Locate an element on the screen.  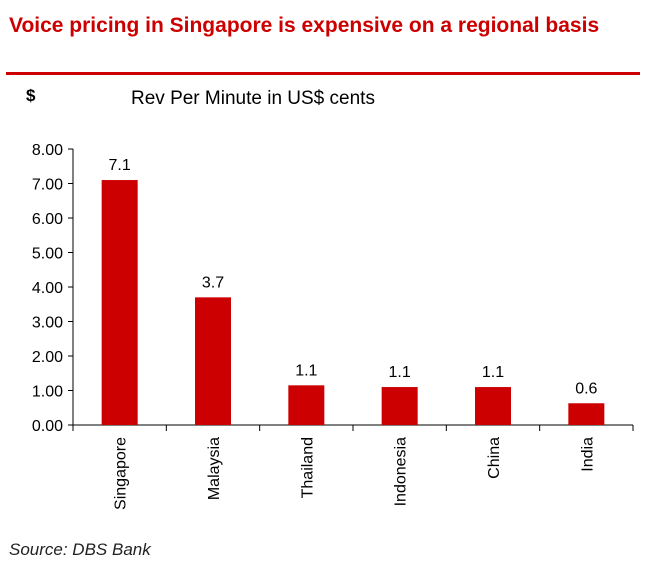
y-axis-label: $ is located at coordinates (31, 95).